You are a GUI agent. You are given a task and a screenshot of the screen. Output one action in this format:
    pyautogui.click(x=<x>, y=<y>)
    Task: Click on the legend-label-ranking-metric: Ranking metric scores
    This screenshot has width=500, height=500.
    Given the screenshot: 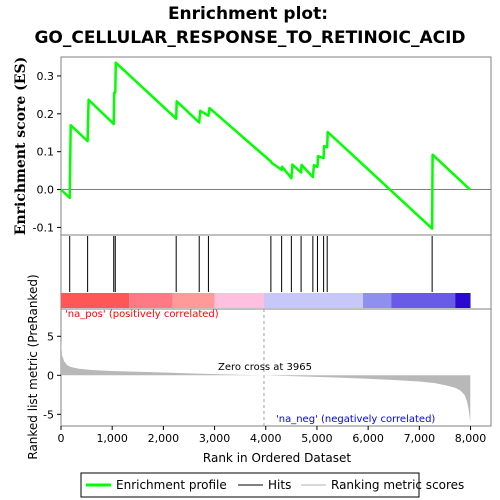 What is the action you would take?
    pyautogui.click(x=397, y=485)
    